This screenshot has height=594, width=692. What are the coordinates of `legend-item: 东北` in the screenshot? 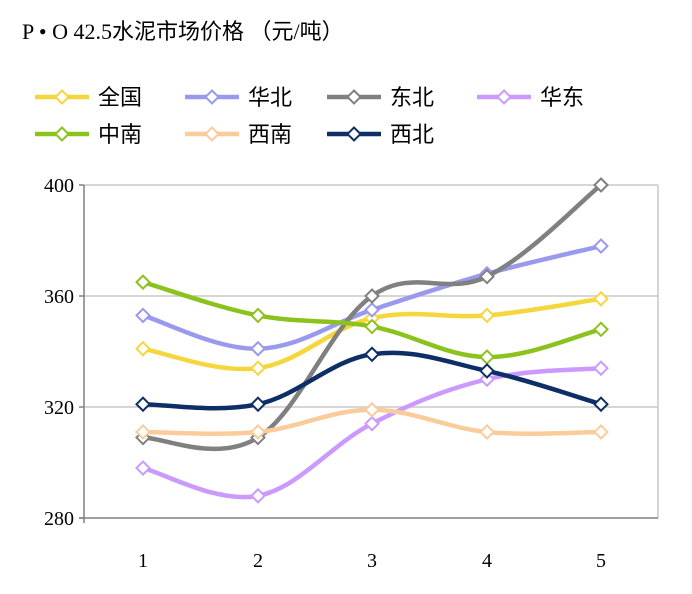 It's located at (380, 98).